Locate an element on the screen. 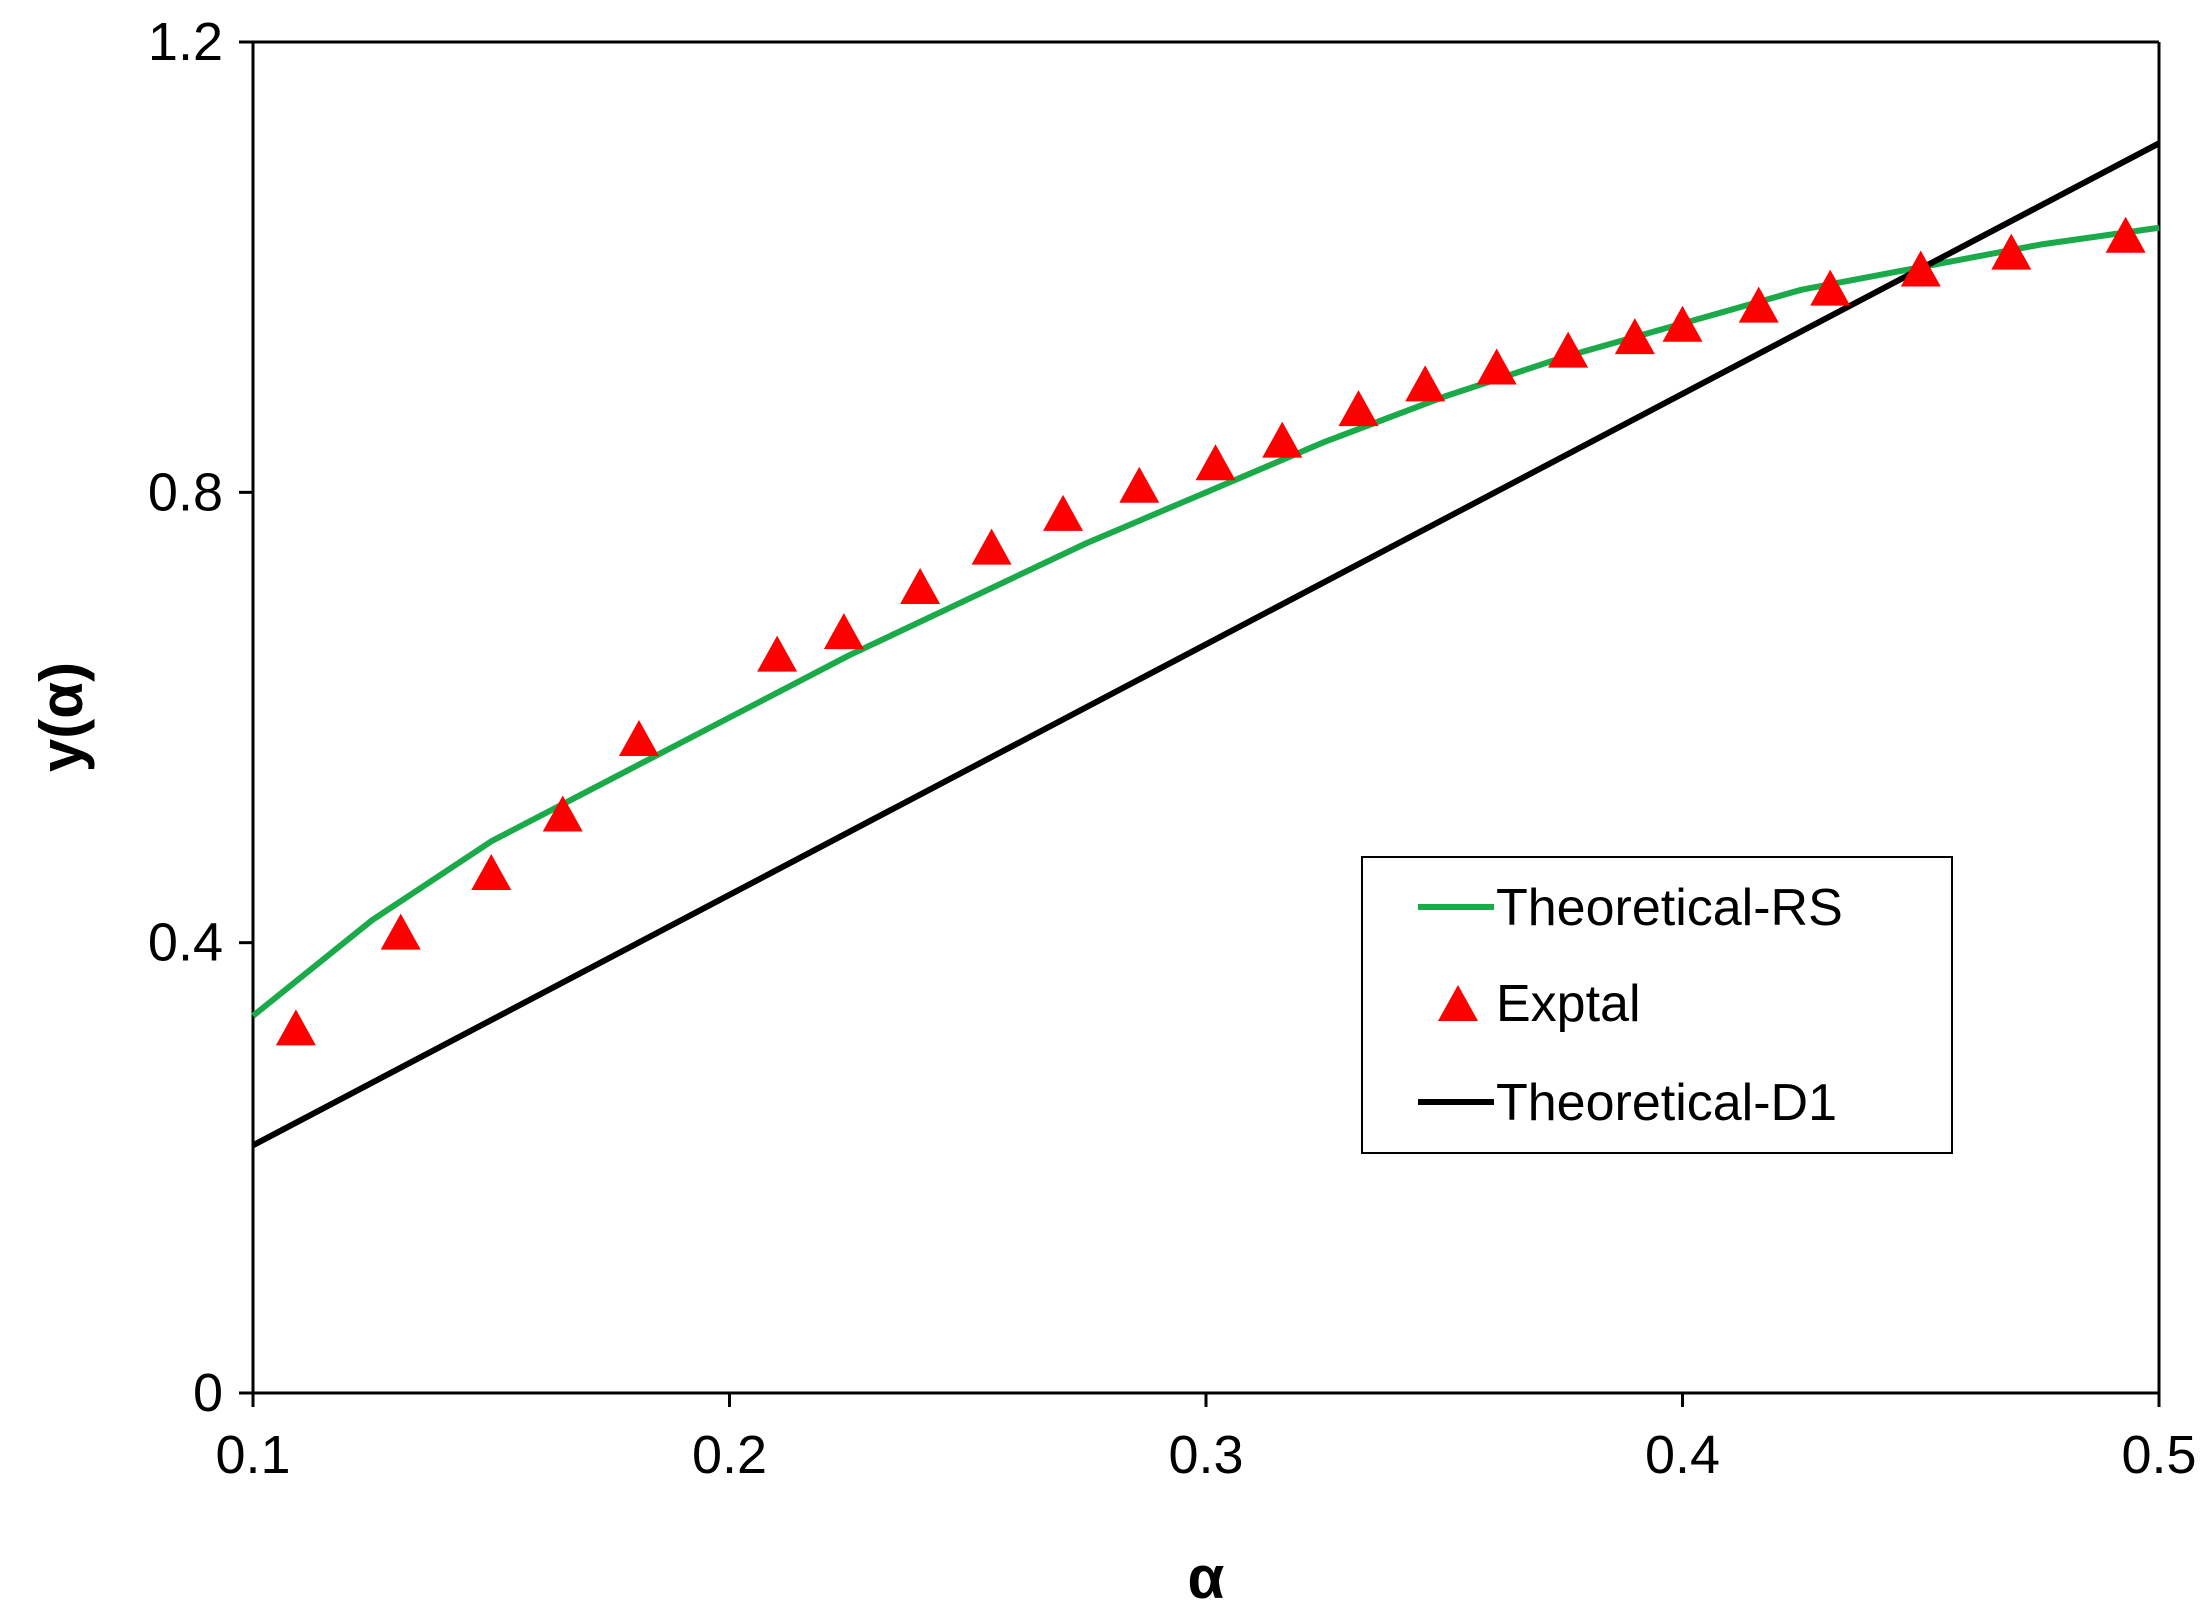 The image size is (2201, 1614). y-tick-label: 1.2 is located at coordinates (185, 42).